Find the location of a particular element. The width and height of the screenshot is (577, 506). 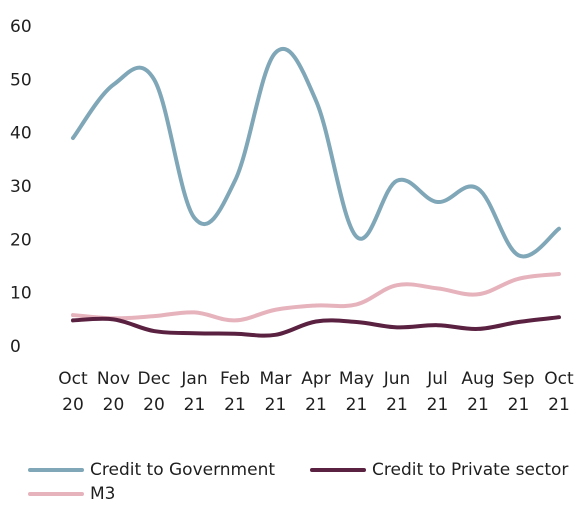

y-axis: 0 10 20 30 40 50 60 is located at coordinates (21, 187).